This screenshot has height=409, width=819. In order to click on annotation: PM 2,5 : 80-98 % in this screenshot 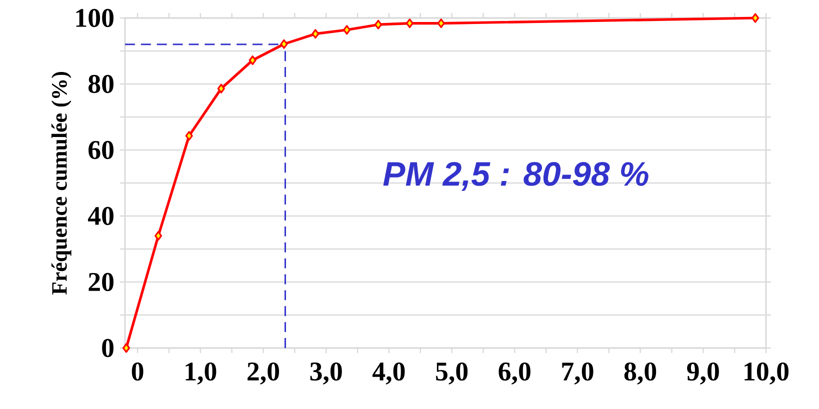, I will do `click(515, 176)`.